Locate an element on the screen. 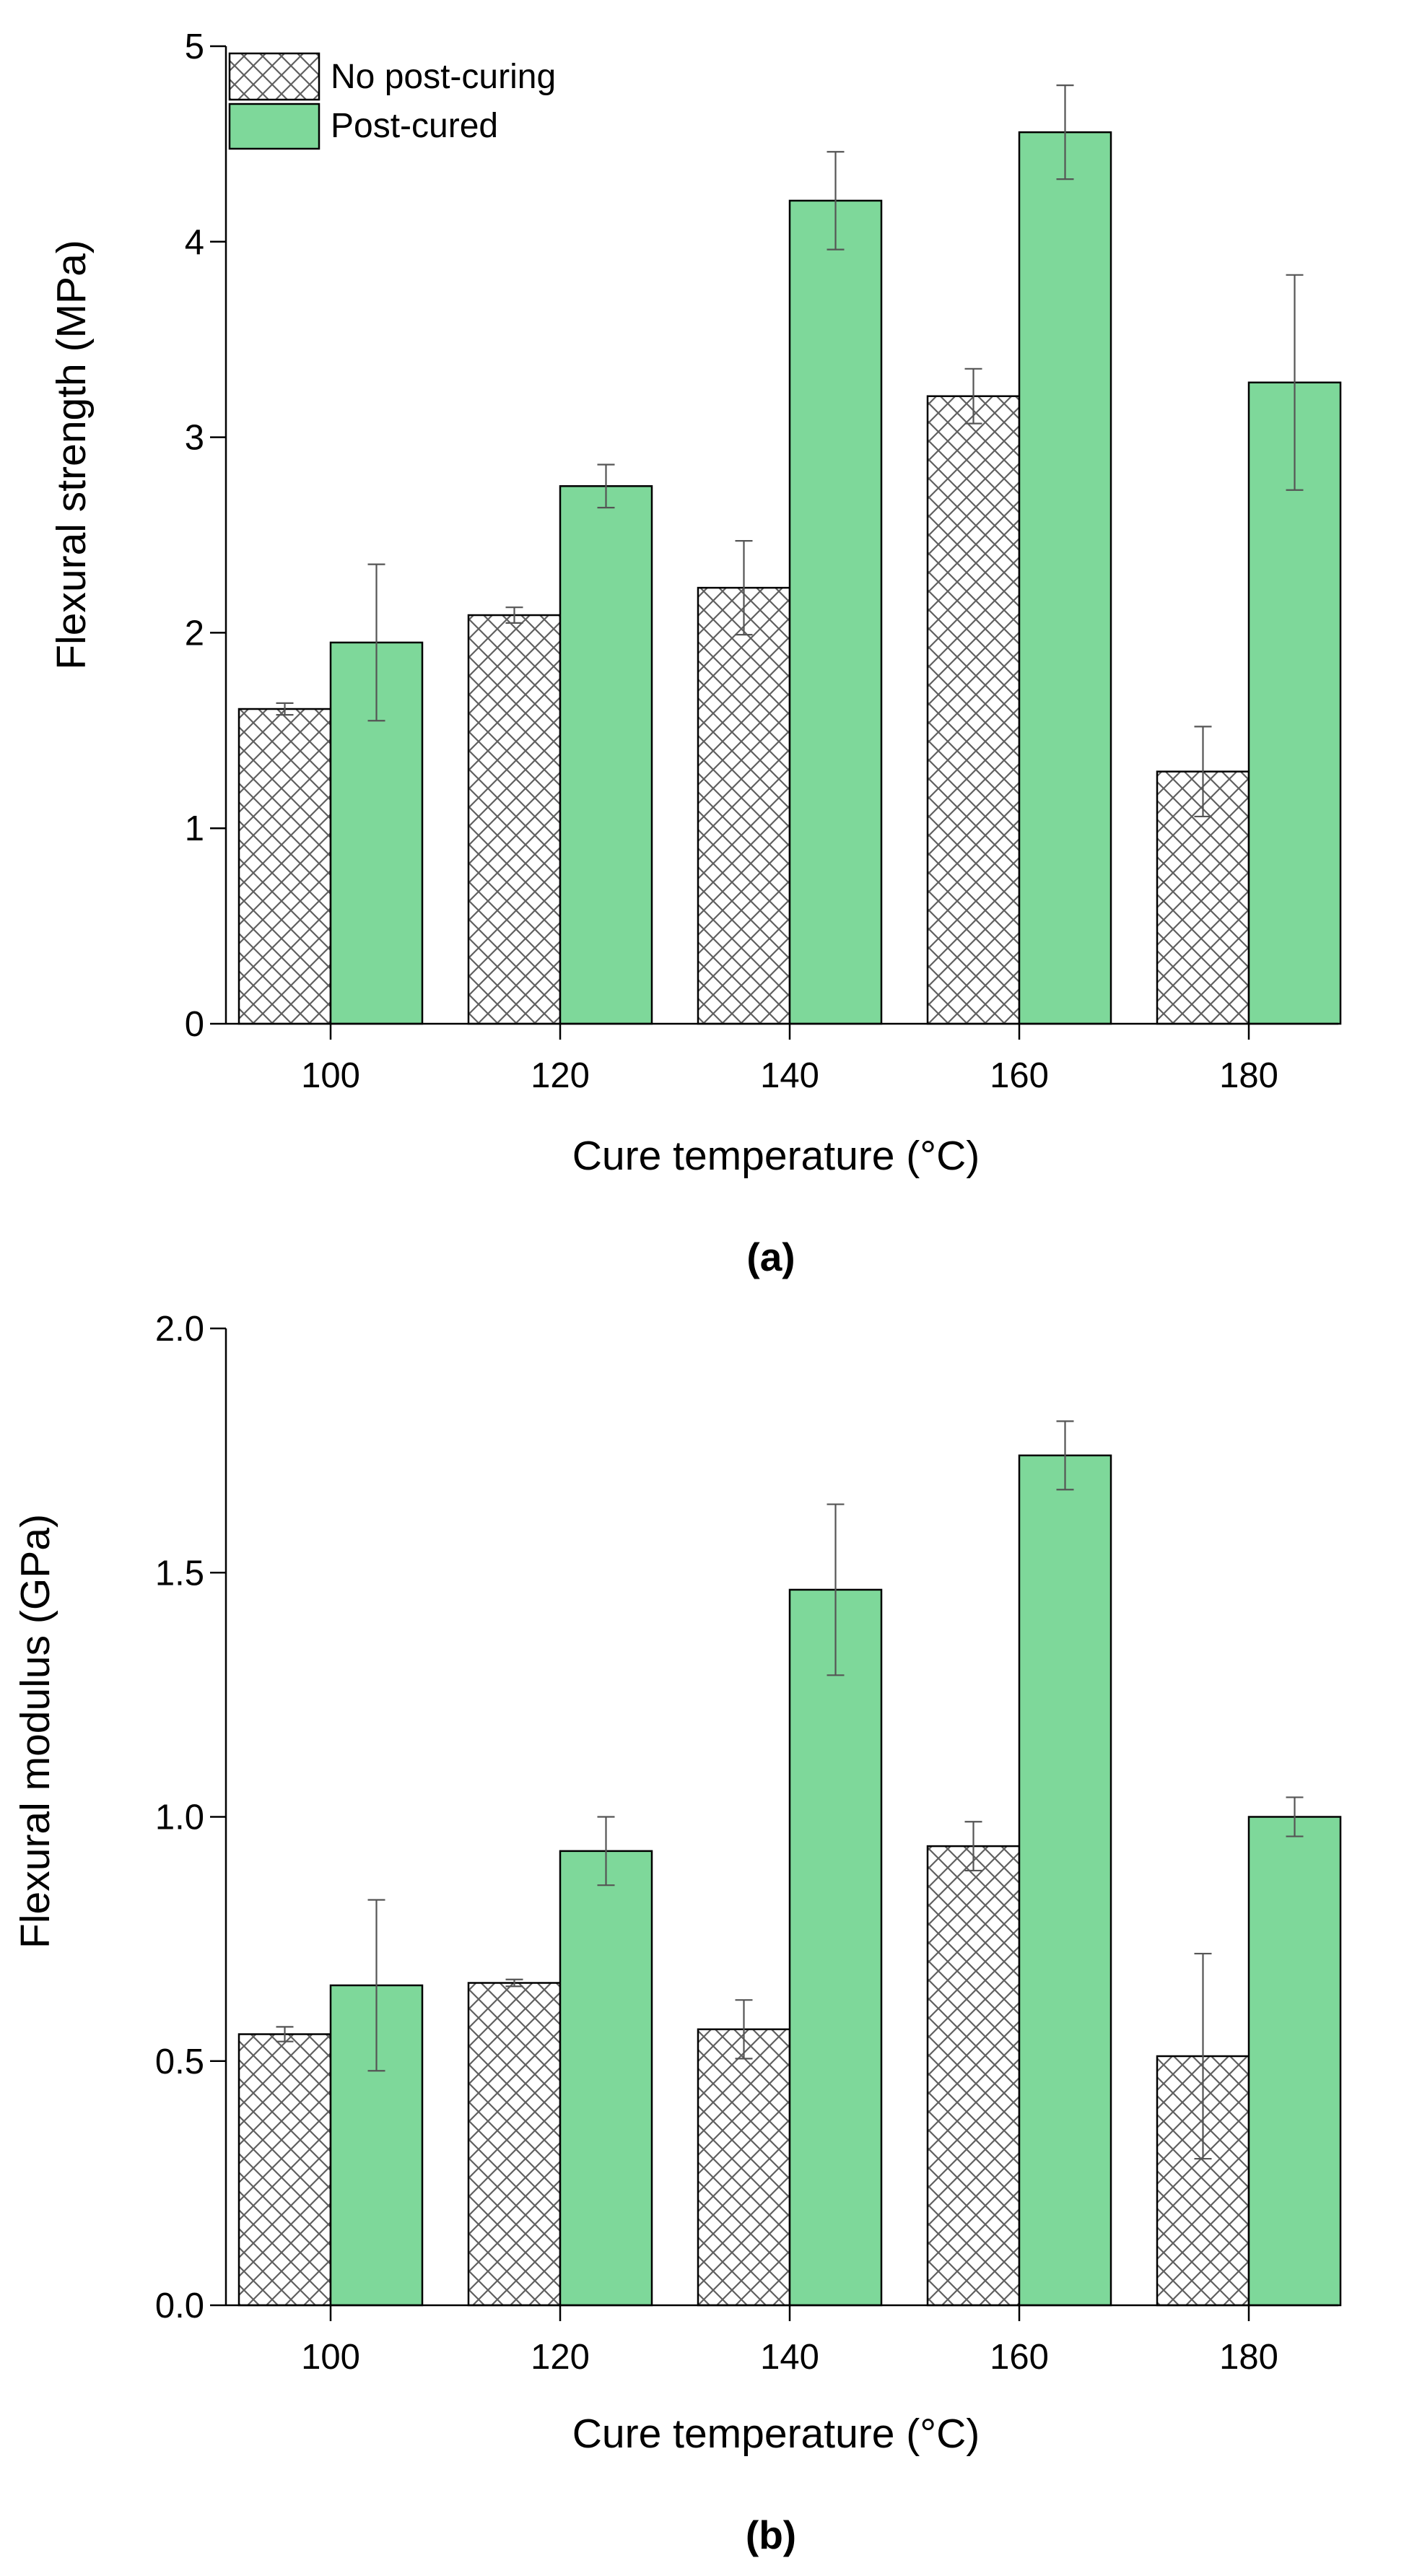  modulus-y-ticks: 0.0 0.5 1.0 1.5 2.0 is located at coordinates (191, 1817).